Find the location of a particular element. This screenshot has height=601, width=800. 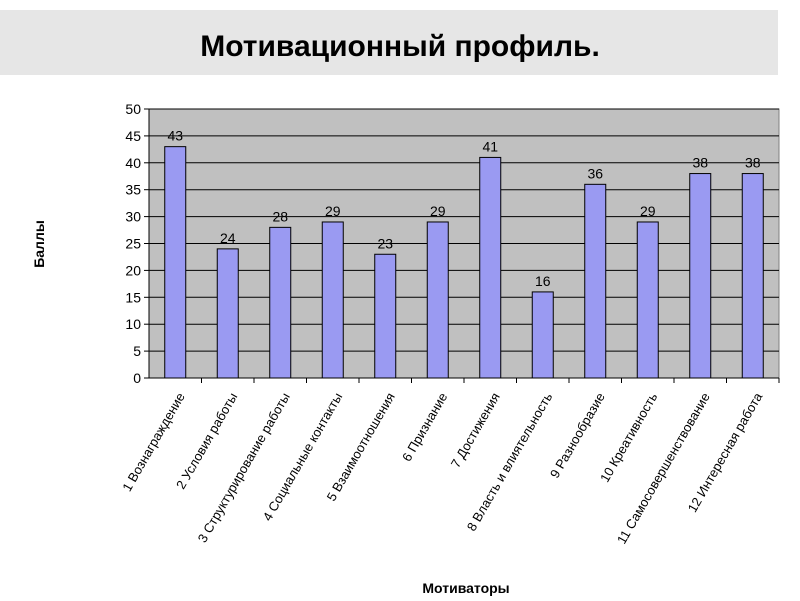

y-tick-label: 0 is located at coordinates (137, 378).